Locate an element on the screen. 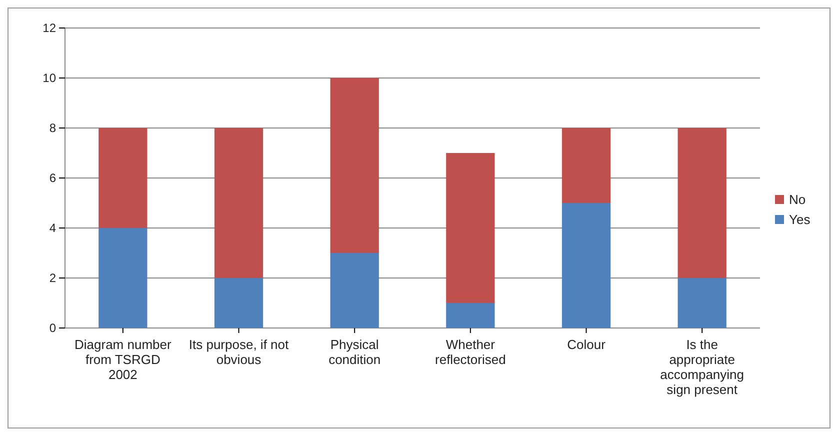  x-tick-label: Its purpose, if not obvious is located at coordinates (238, 352).